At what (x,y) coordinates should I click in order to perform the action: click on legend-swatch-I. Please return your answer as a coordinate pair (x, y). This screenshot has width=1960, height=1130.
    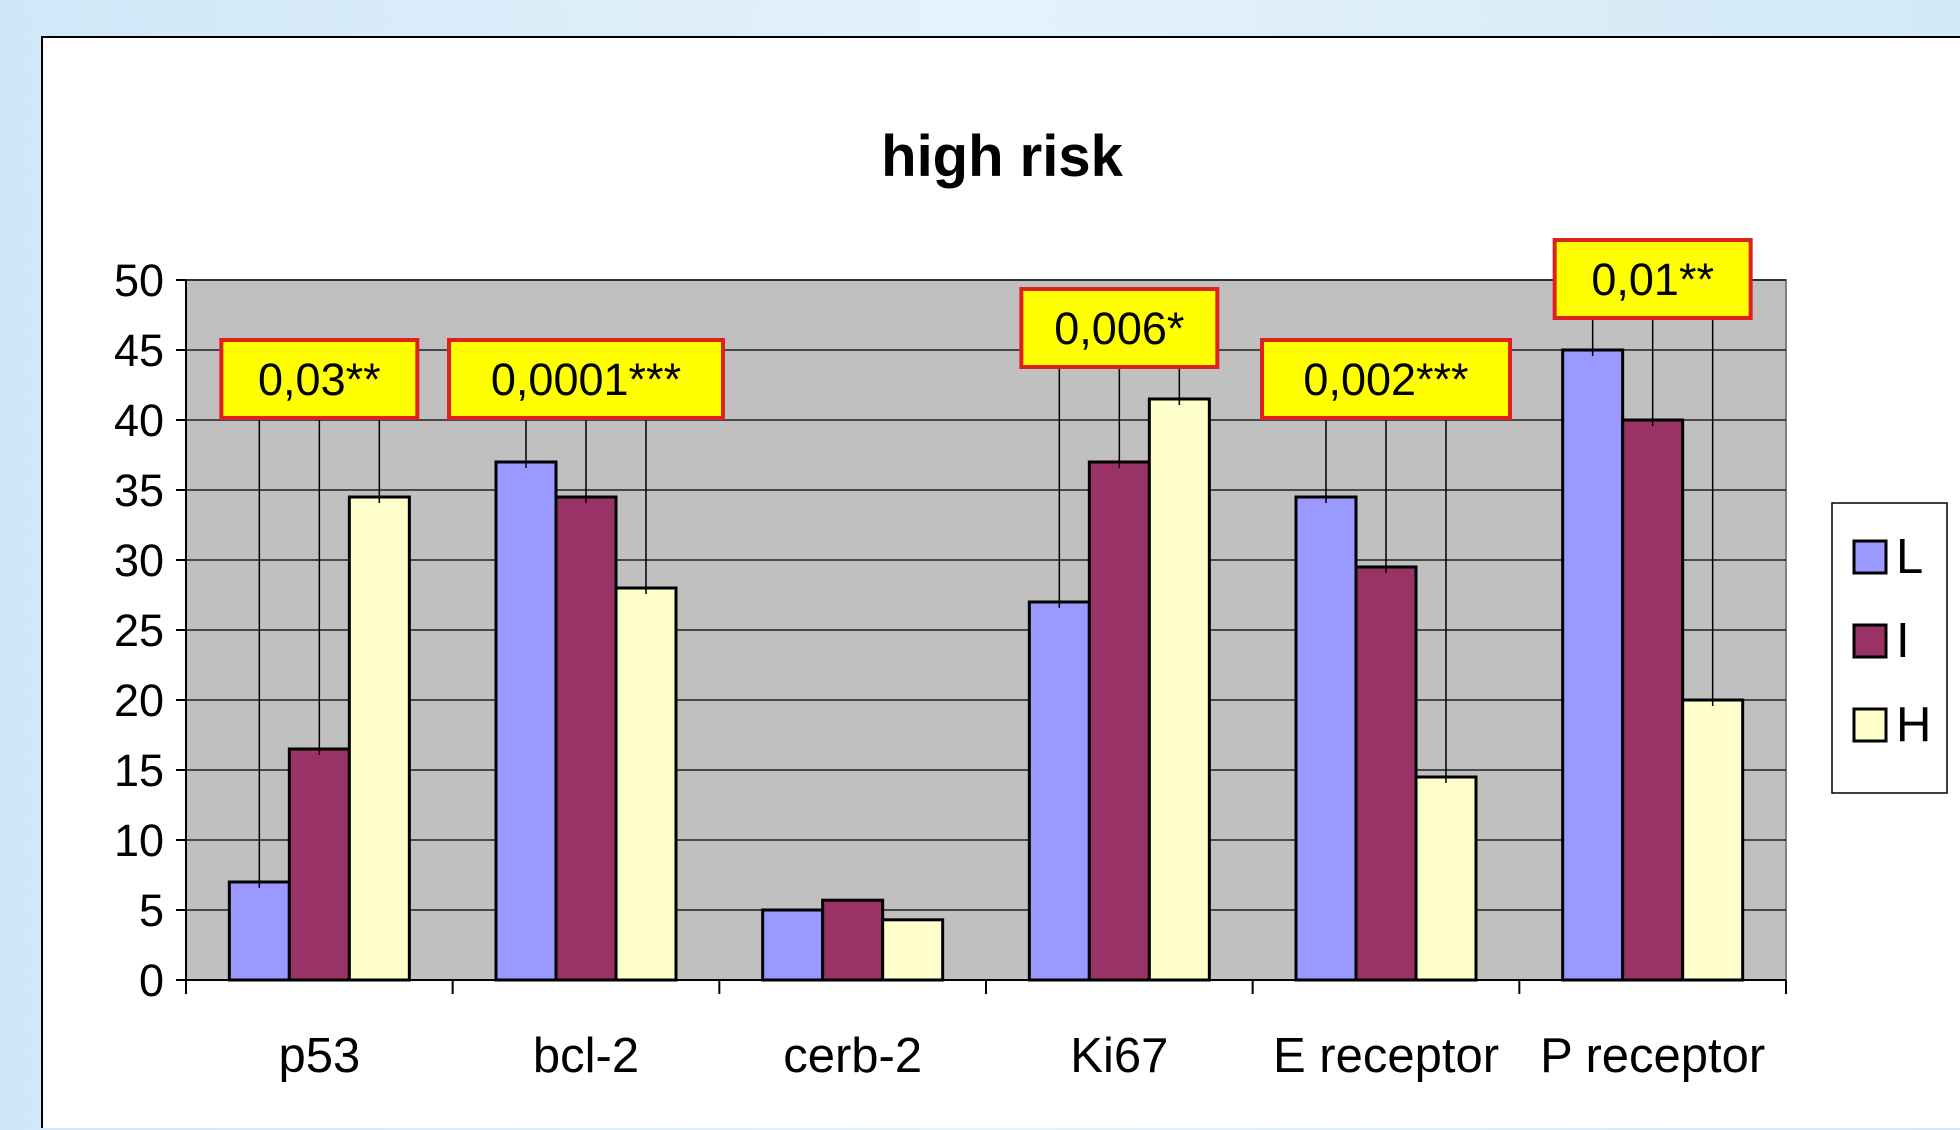
    Looking at the image, I should click on (1870, 641).